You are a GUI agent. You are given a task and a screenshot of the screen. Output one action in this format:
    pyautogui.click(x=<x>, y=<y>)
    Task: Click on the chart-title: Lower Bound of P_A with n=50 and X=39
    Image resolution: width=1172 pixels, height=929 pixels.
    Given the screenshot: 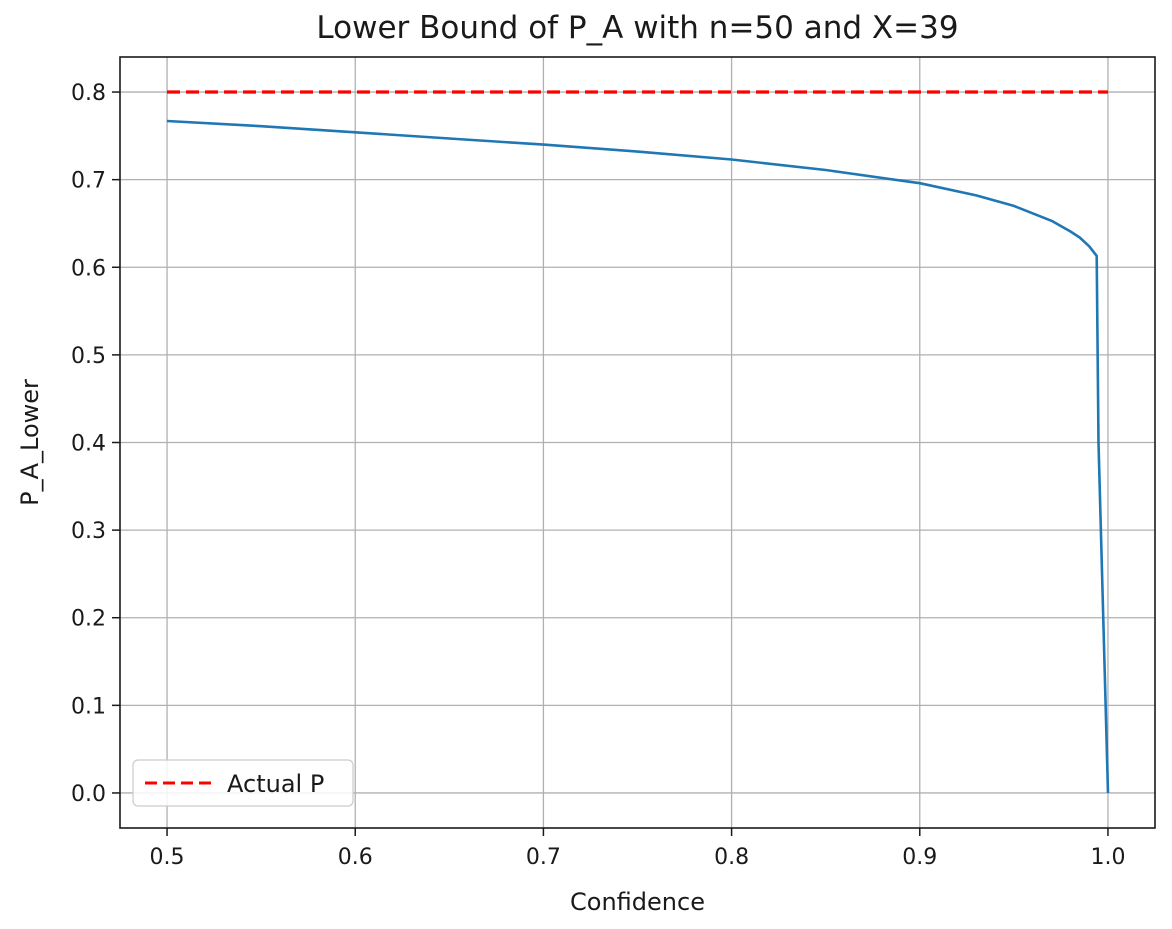 What is the action you would take?
    pyautogui.click(x=637, y=28)
    